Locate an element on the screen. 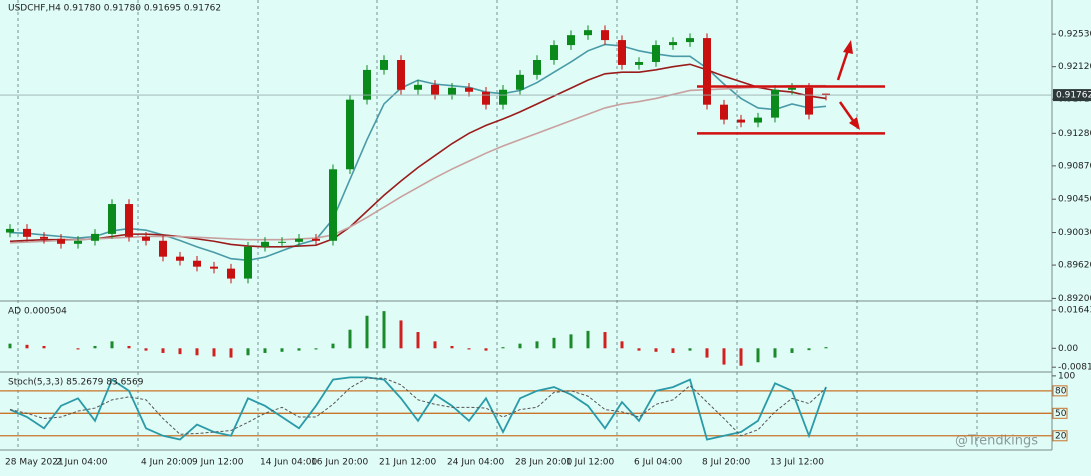 The width and height of the screenshot is (1091, 476). x-tick-label: 2 Jun 04:00 is located at coordinates (82, 463).